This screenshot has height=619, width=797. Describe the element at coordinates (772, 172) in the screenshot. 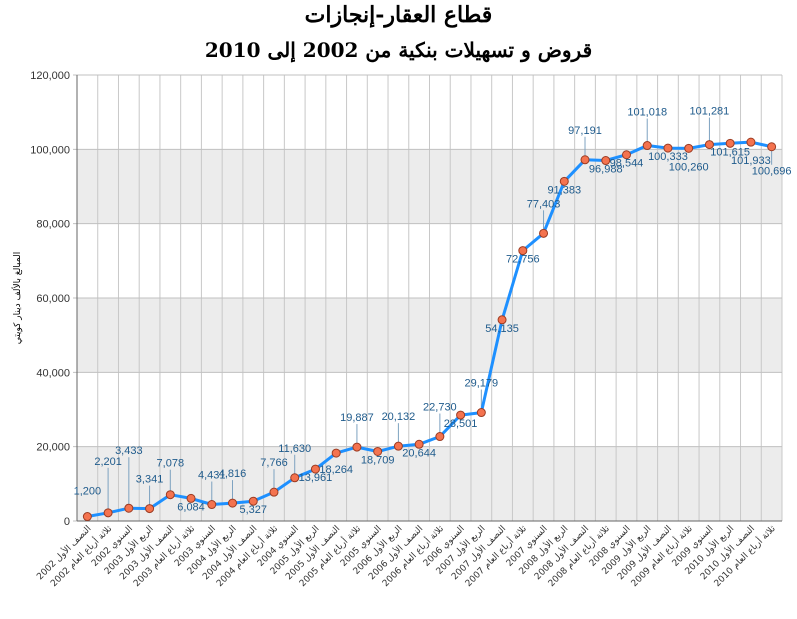

I see `data-label: 100,696` at that location.